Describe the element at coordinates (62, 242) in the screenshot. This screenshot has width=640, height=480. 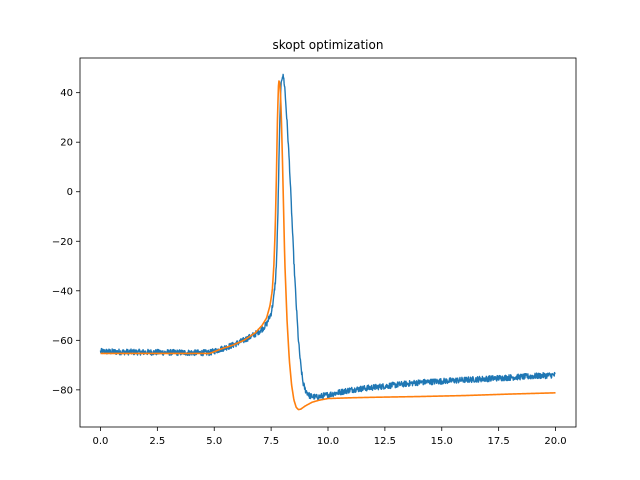
I see `y-tick-label: −20` at that location.